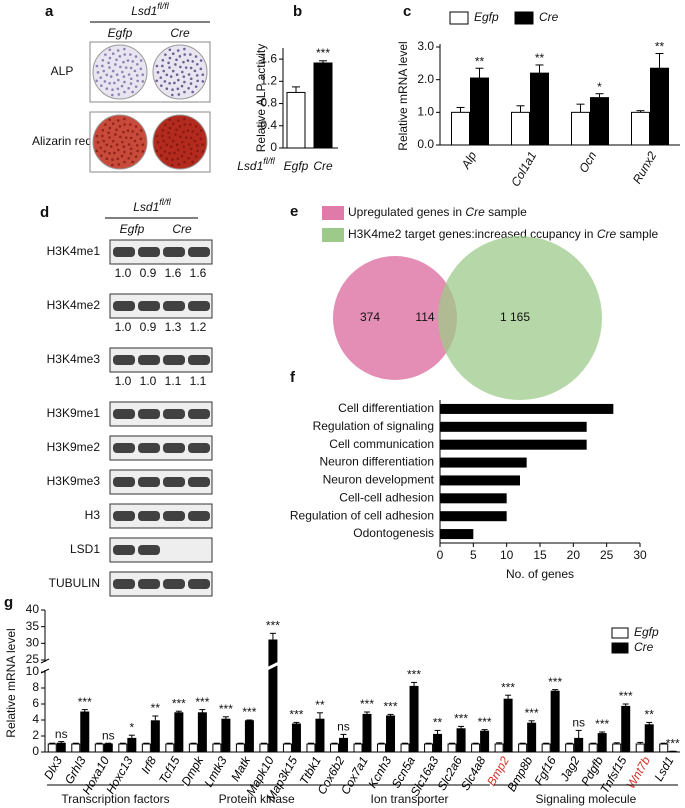 This screenshot has height=808, width=685. What do you see at coordinates (293, 377) in the screenshot?
I see `panel-label: f` at bounding box center [293, 377].